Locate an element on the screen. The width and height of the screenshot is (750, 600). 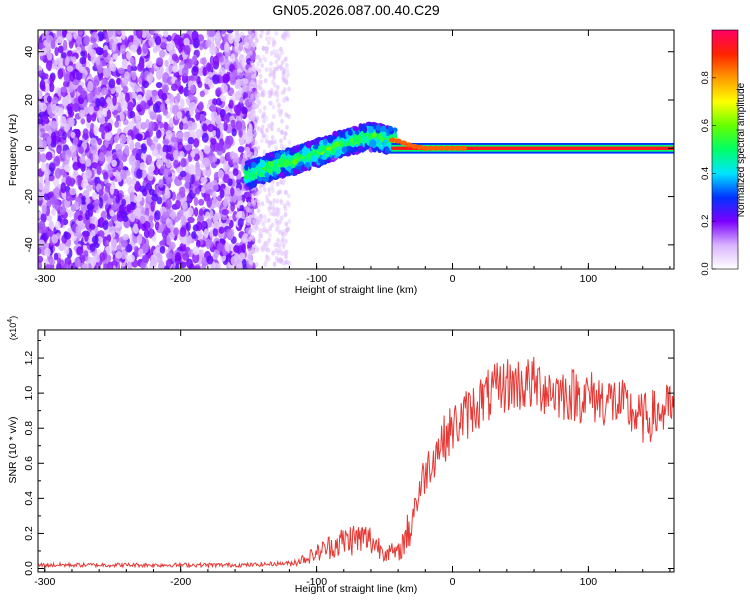
snr-multiplier-exp: 4 is located at coordinates (10, 321).